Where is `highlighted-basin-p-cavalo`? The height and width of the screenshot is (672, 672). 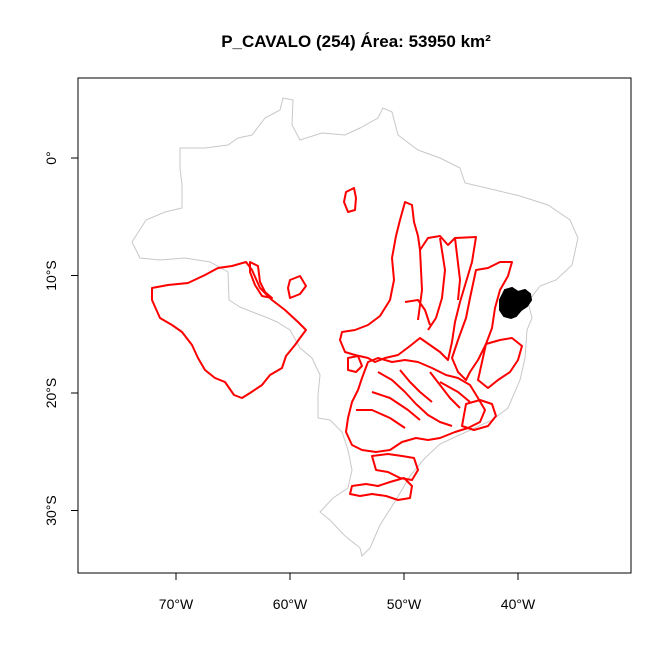 highlighted-basin-p-cavalo is located at coordinates (516, 303).